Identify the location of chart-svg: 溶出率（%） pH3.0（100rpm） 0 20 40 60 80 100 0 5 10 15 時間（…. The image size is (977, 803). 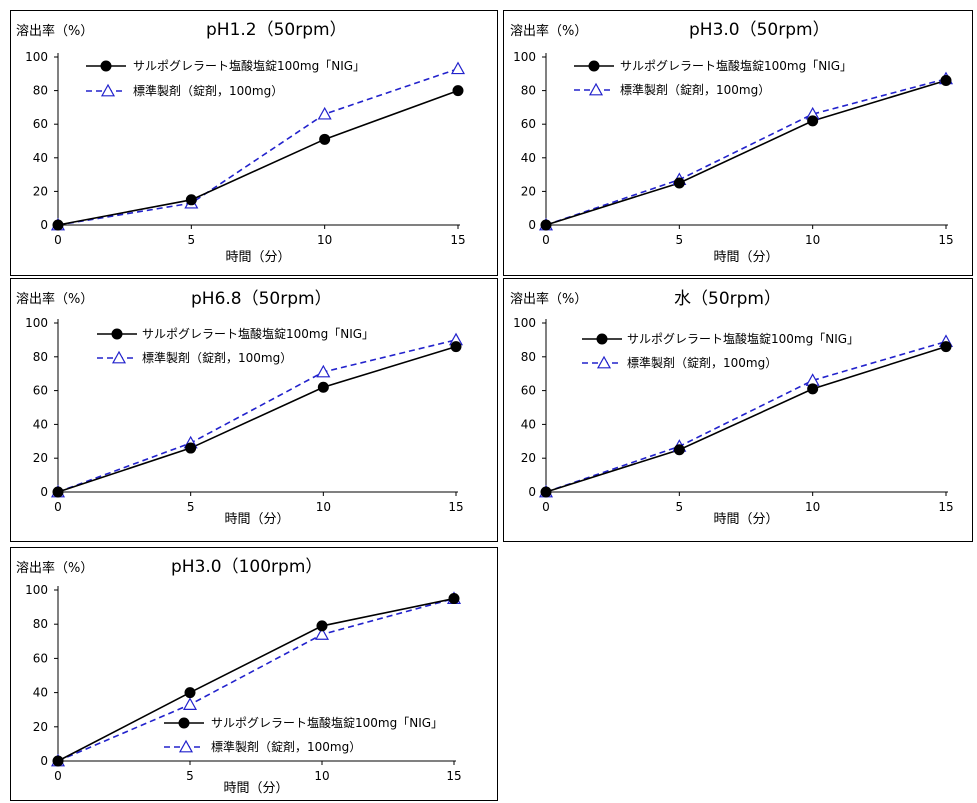
(239, 676).